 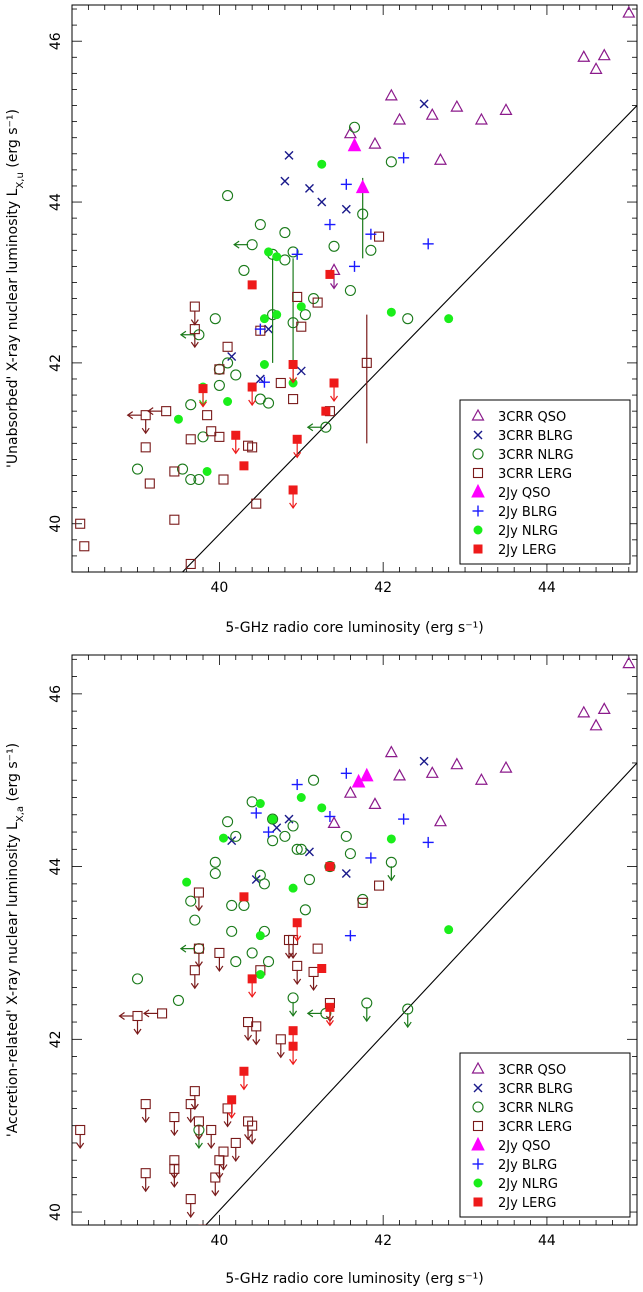 I want to click on y-tick-label: 40, so click(x=56, y=524).